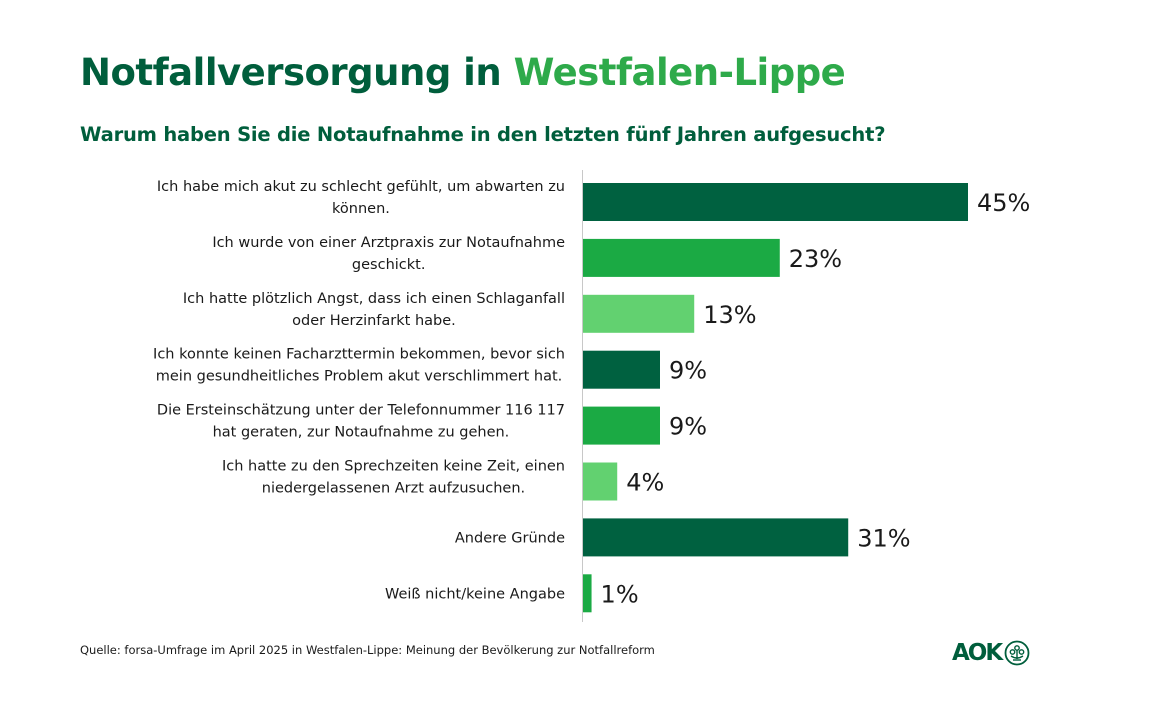 Image resolution: width=1152 pixels, height=720 pixels. What do you see at coordinates (977, 653) in the screenshot?
I see `logo-wordmark: AOK` at bounding box center [977, 653].